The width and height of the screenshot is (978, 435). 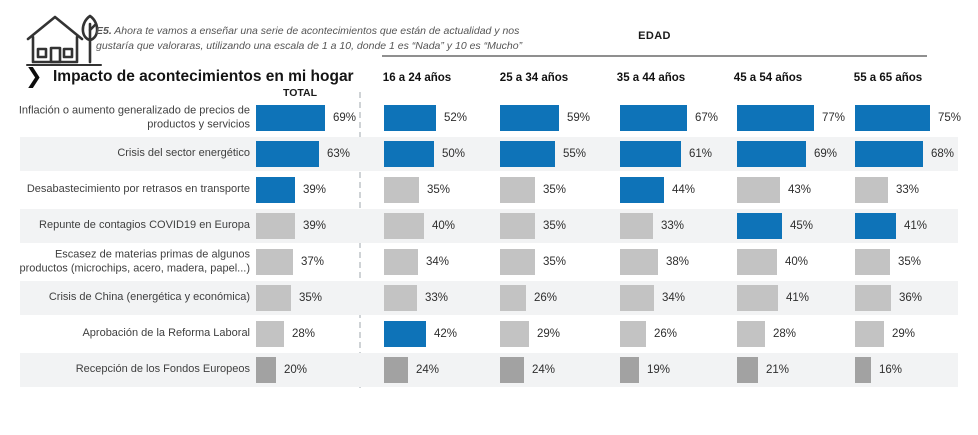 I want to click on question-code: E5., so click(x=104, y=31).